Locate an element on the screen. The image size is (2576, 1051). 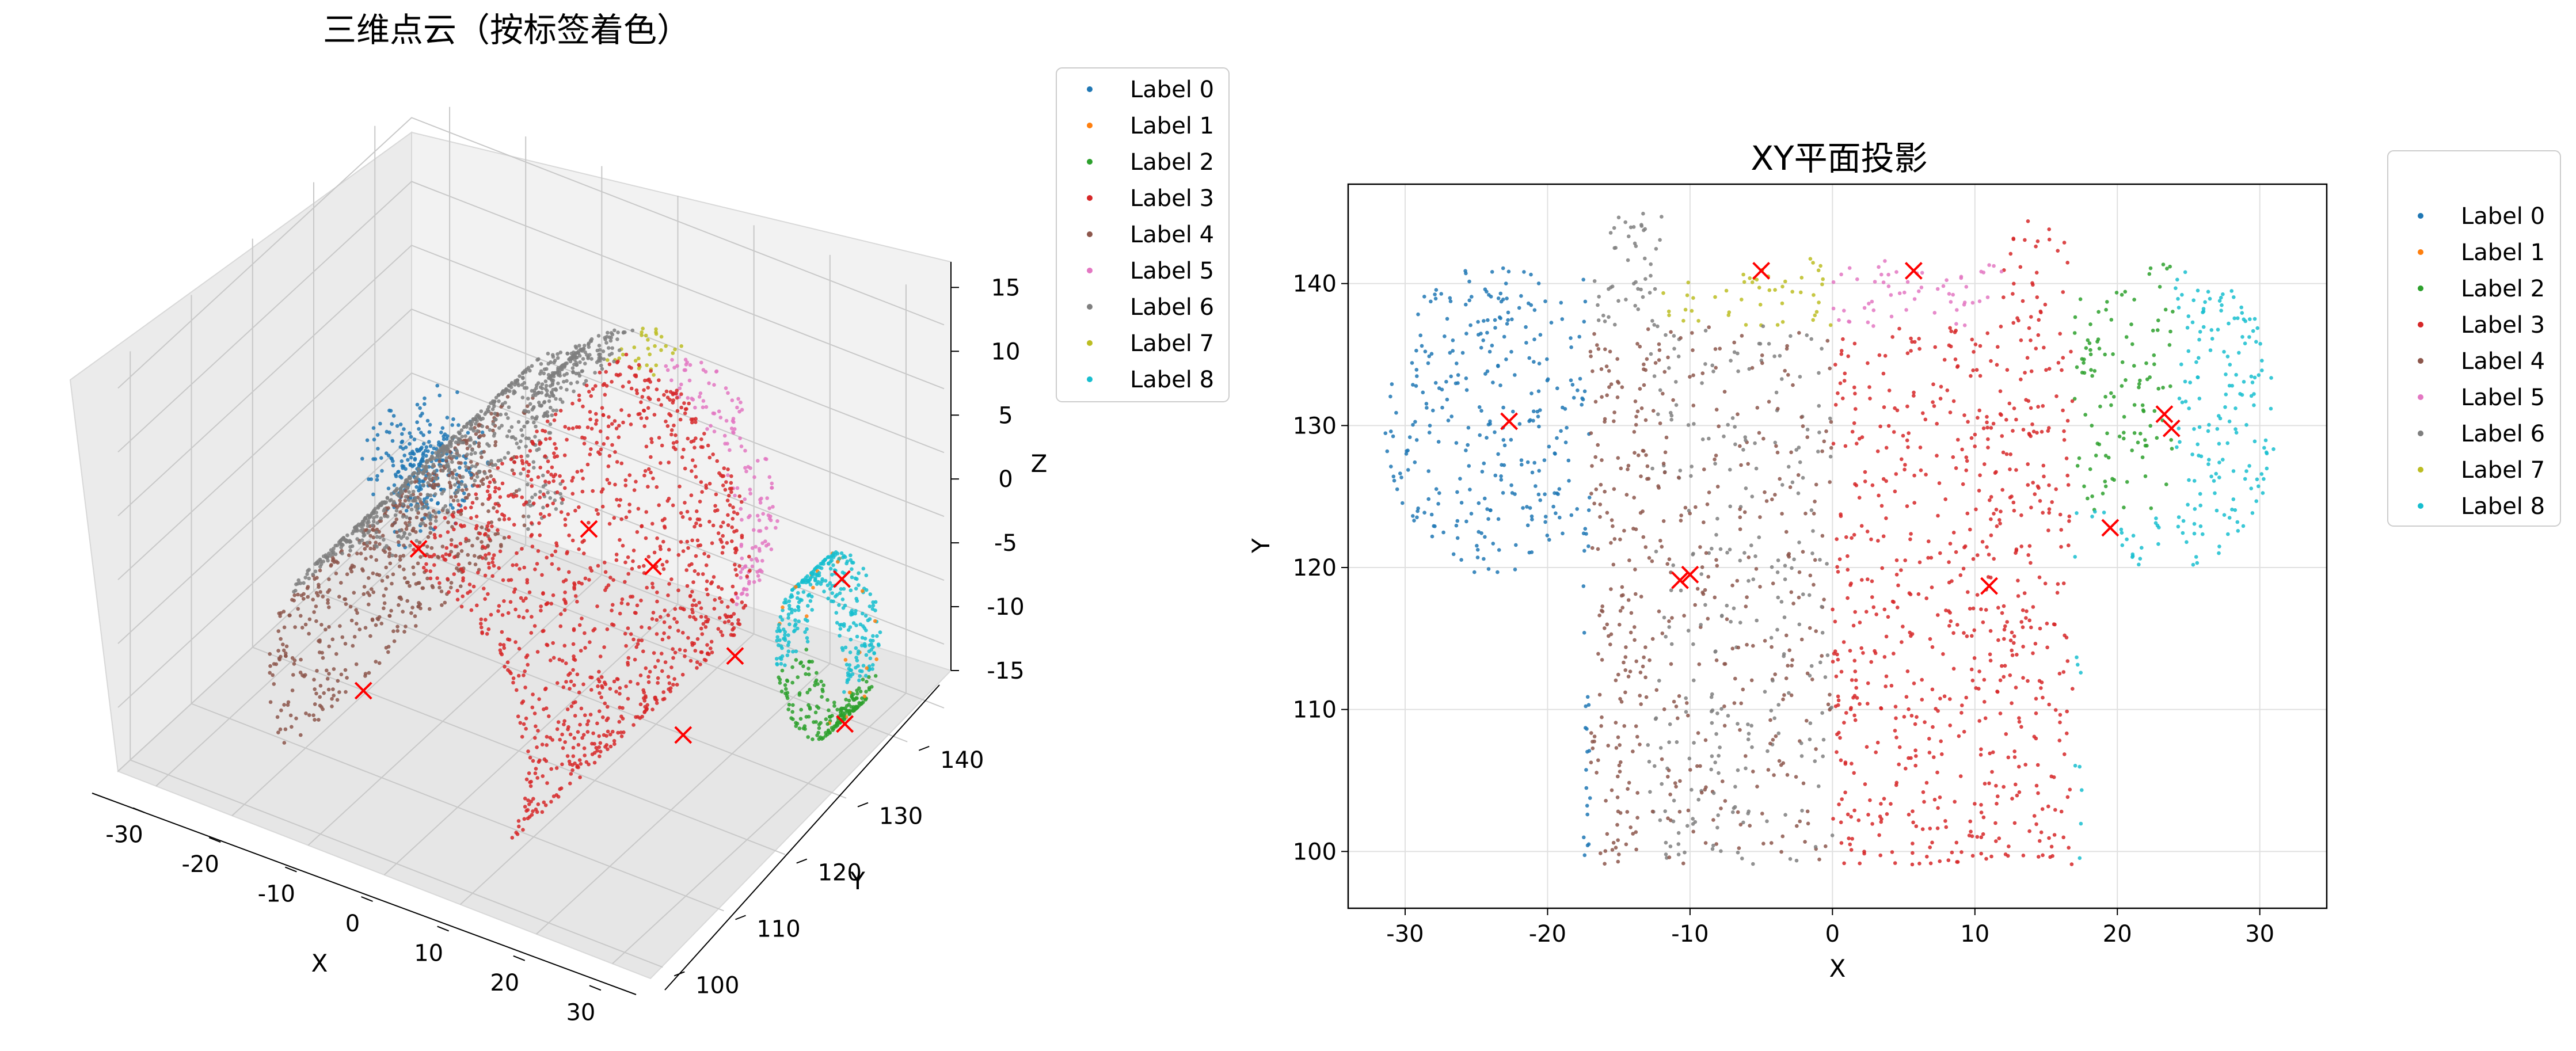
tick-mark is located at coordinates (444, 929).